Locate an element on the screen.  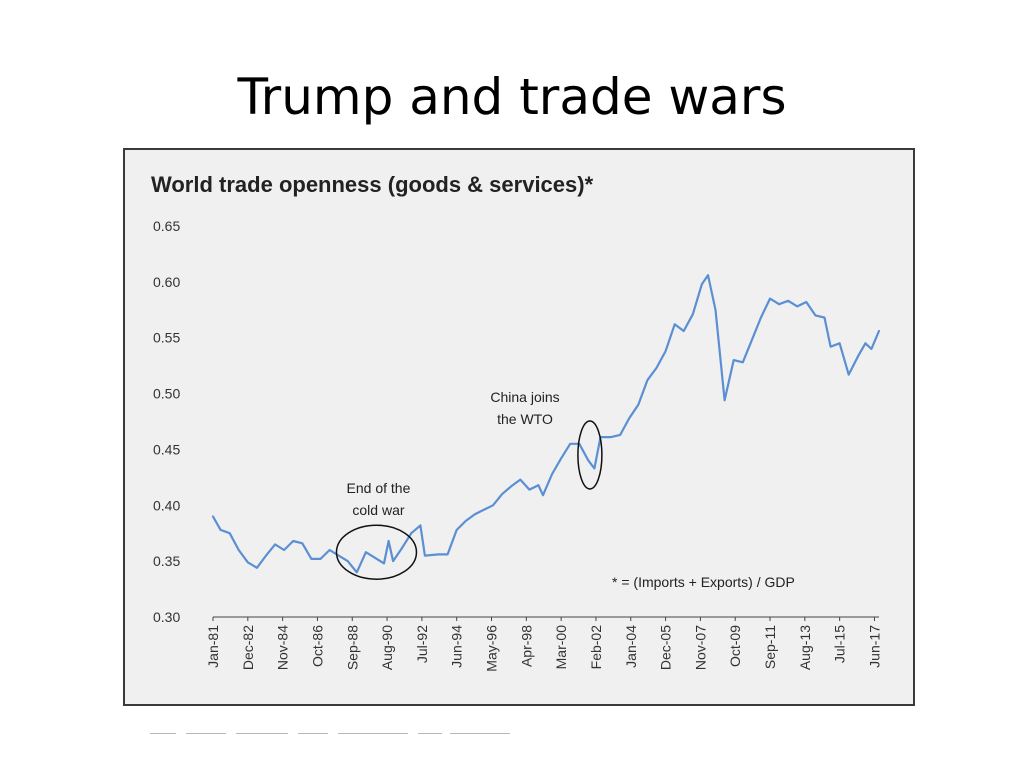
y-tick-label: 0.55 is located at coordinates (166, 338).